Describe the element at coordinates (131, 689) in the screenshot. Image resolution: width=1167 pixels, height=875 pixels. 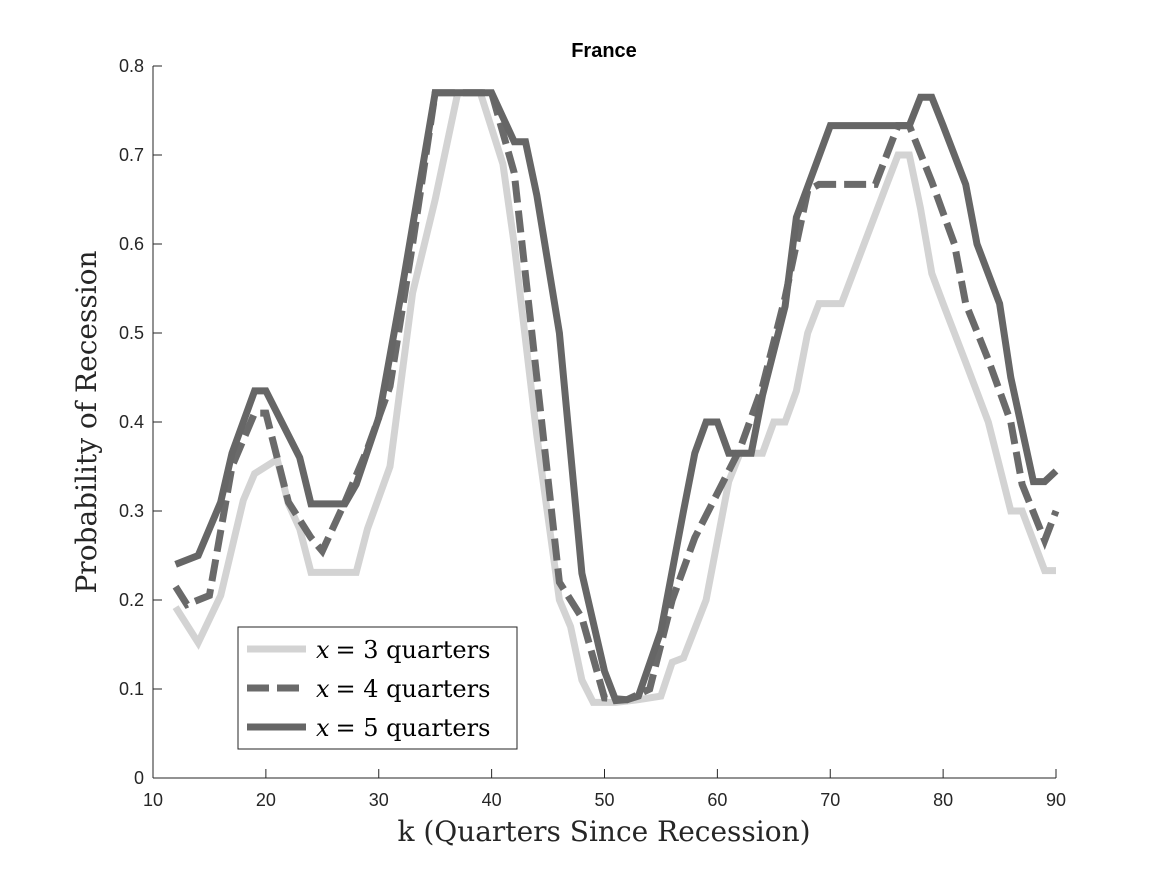
I see `y-tick-label: 0.1` at that location.